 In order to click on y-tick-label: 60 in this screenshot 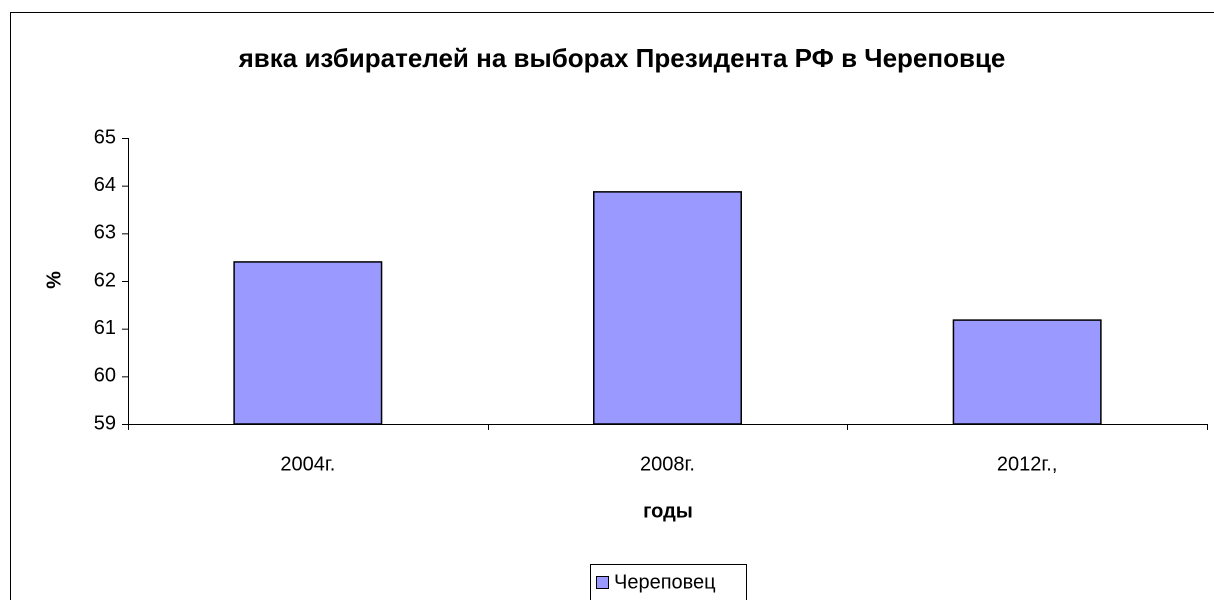, I will do `click(105, 376)`.